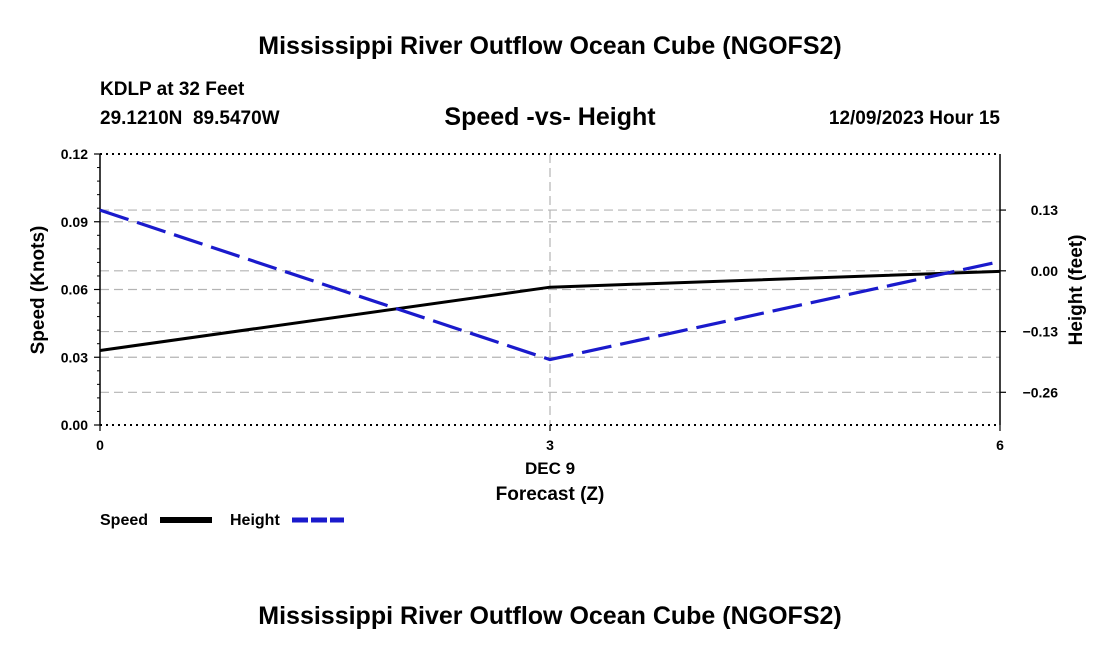  What do you see at coordinates (550, 117) in the screenshot?
I see `chart-title: Speed -vs- Height` at bounding box center [550, 117].